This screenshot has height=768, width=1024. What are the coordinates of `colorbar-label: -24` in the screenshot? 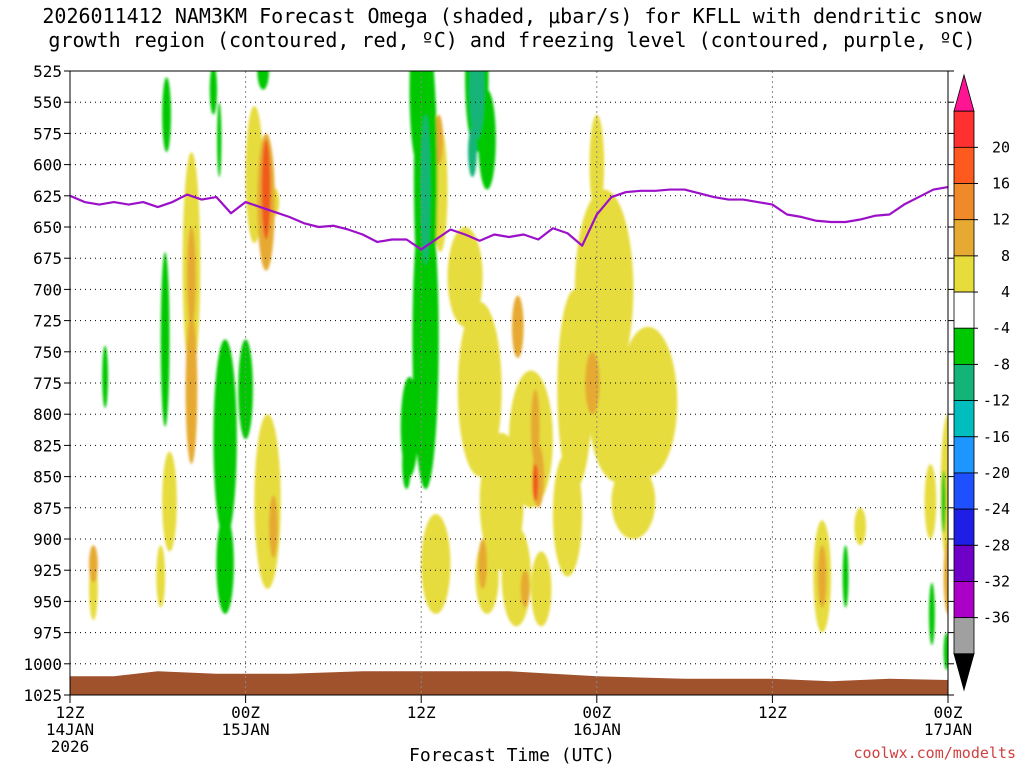 It's located at (996, 509).